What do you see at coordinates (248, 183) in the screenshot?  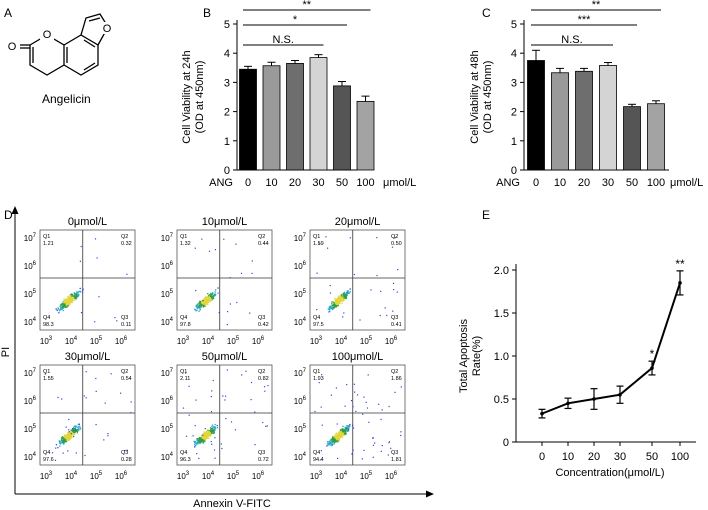 I see `x-tick-label: 0` at bounding box center [248, 183].